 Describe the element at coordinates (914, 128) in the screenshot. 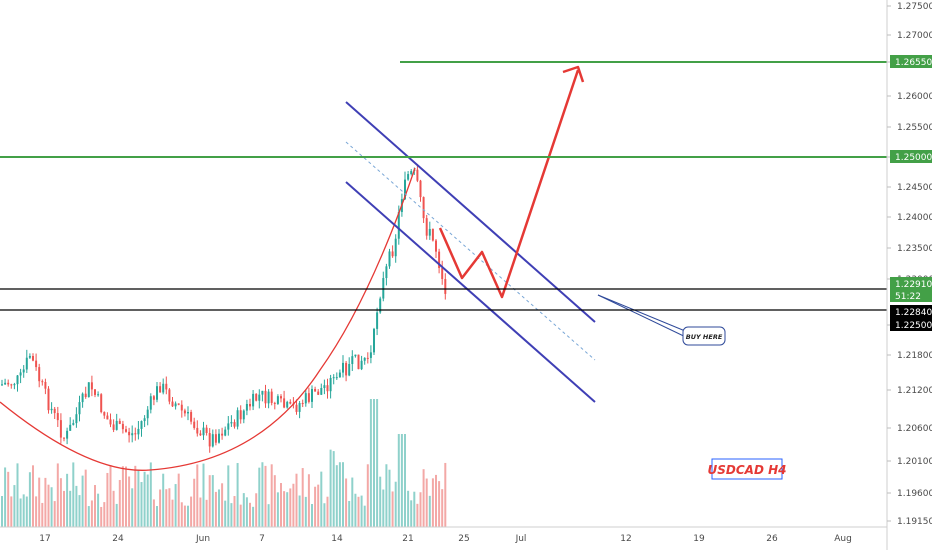

I see `y-tick-label: 1.25500` at that location.